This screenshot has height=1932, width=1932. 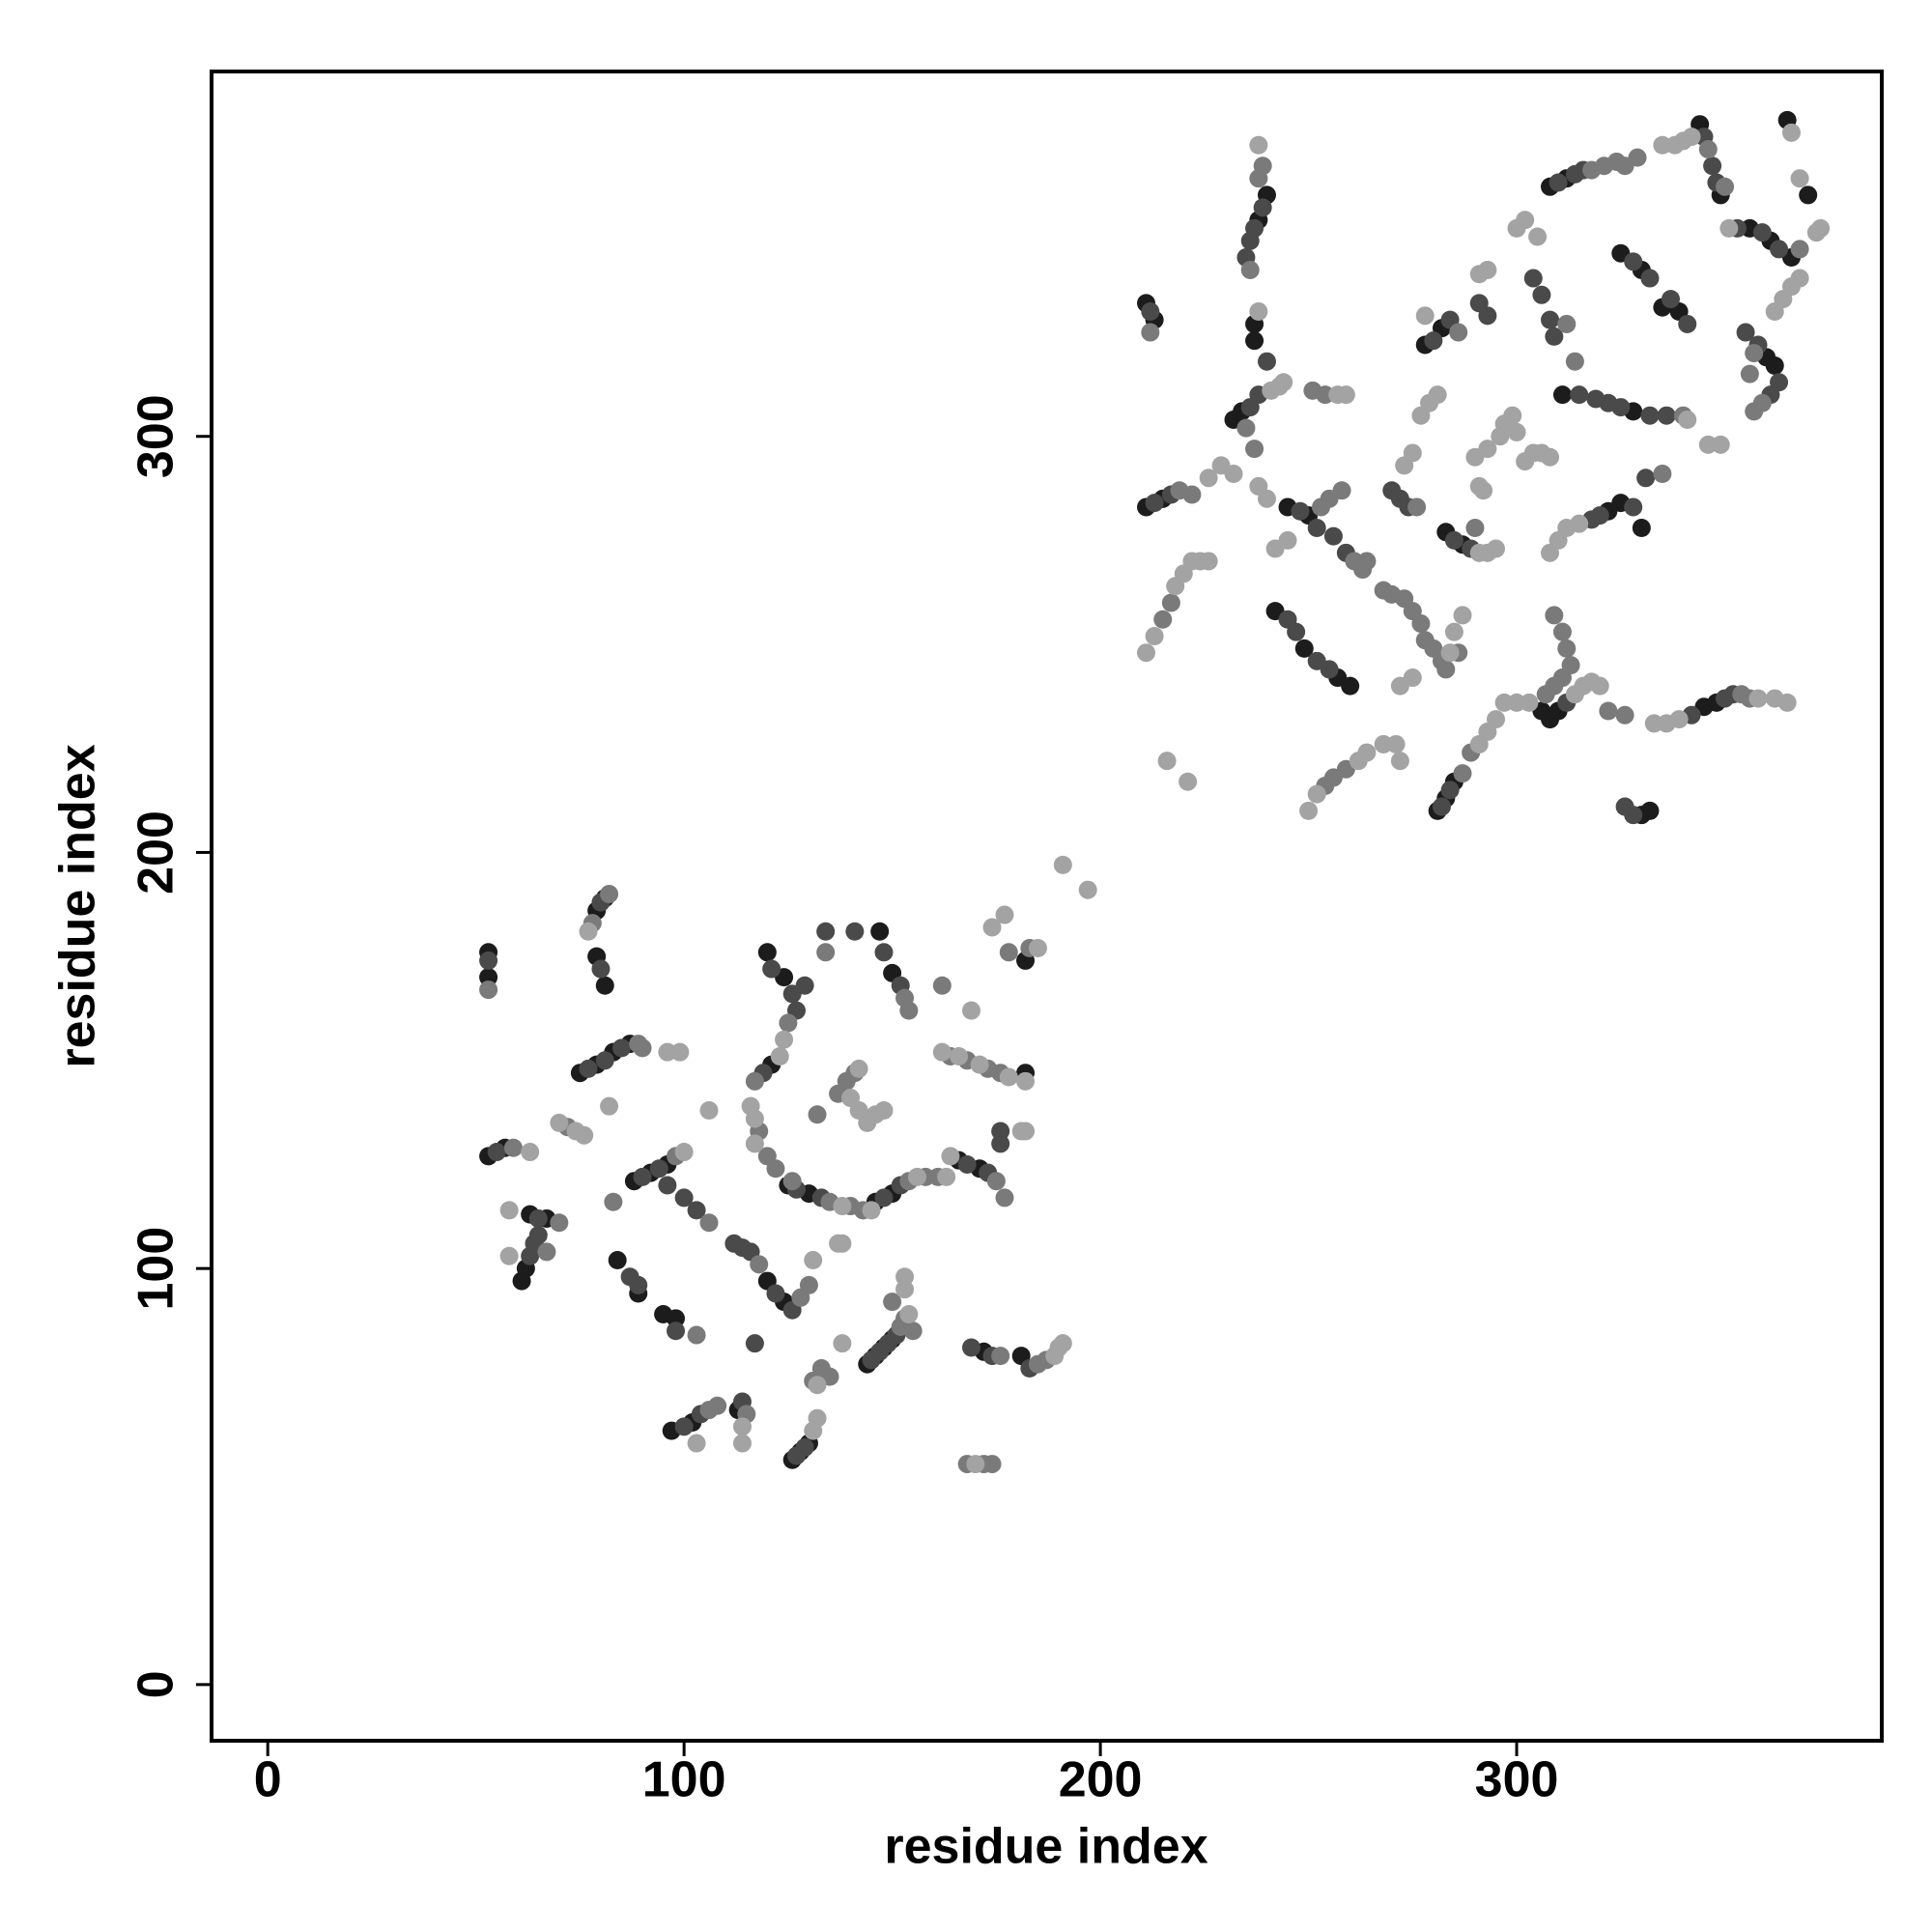 I want to click on y-tick-label: 200, so click(x=156, y=852).